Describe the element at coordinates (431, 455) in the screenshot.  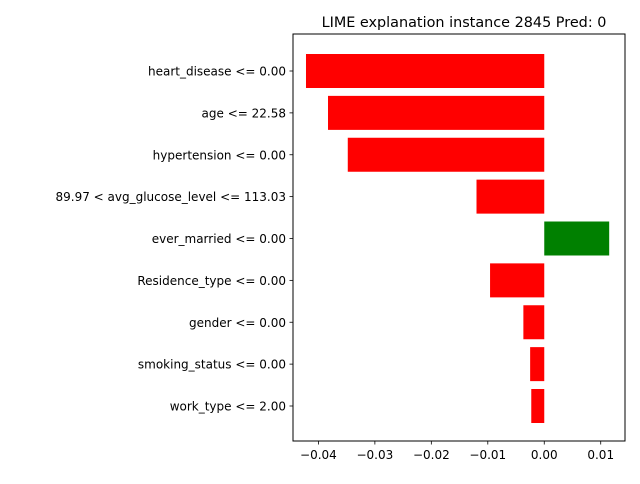
I see `x-tick-label: −0.02` at that location.